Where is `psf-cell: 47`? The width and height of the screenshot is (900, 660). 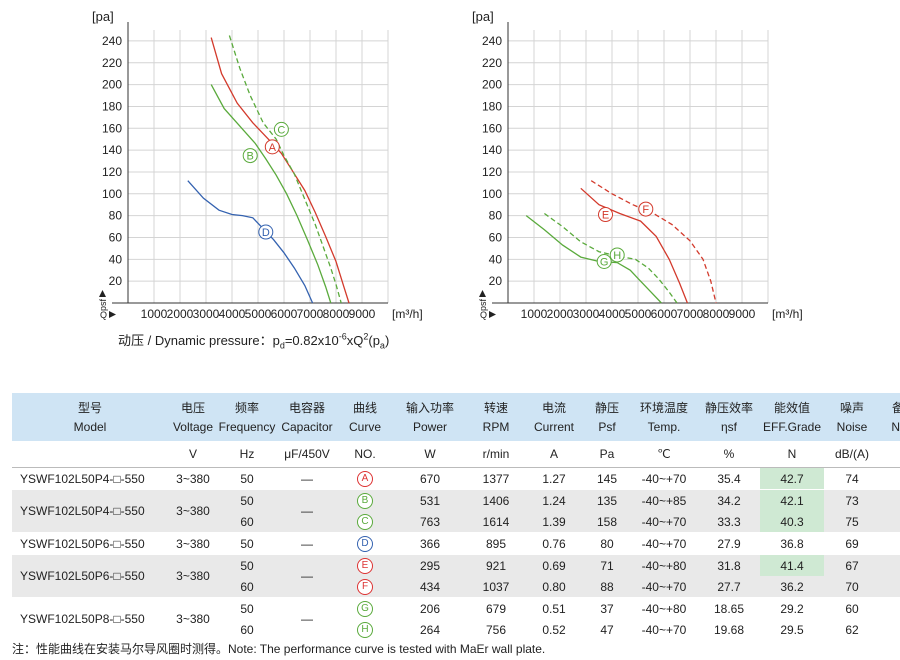 psf-cell: 47 is located at coordinates (607, 629).